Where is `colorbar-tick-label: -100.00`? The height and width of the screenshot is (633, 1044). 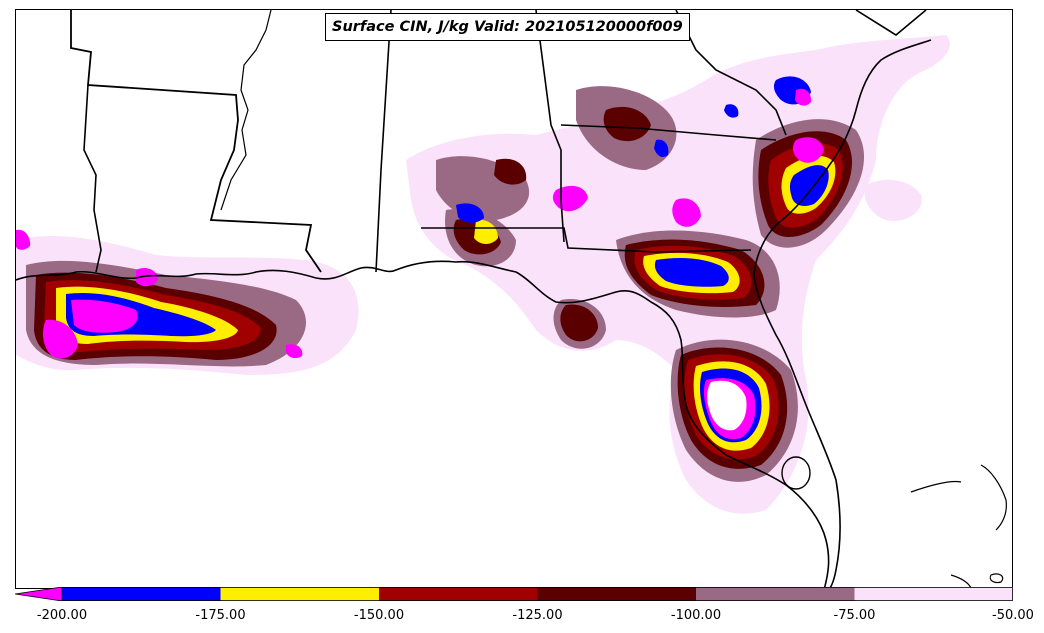 colorbar-tick-label: -100.00 is located at coordinates (696, 615).